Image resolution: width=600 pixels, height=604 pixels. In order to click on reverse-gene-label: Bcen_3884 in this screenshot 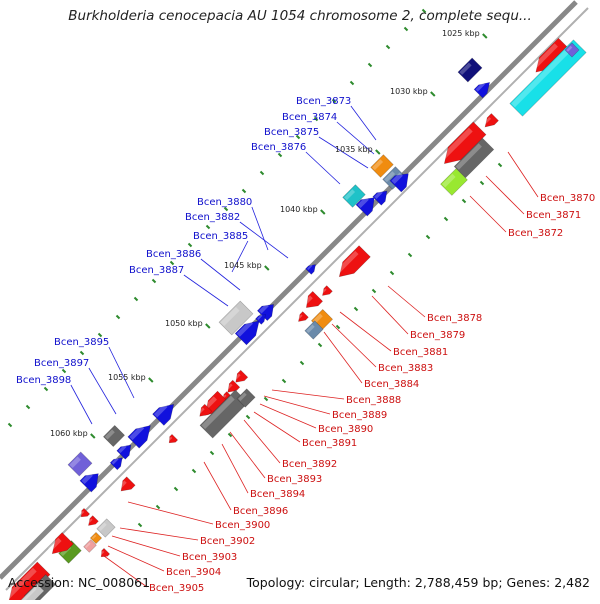, I will do `click(391, 384)`.